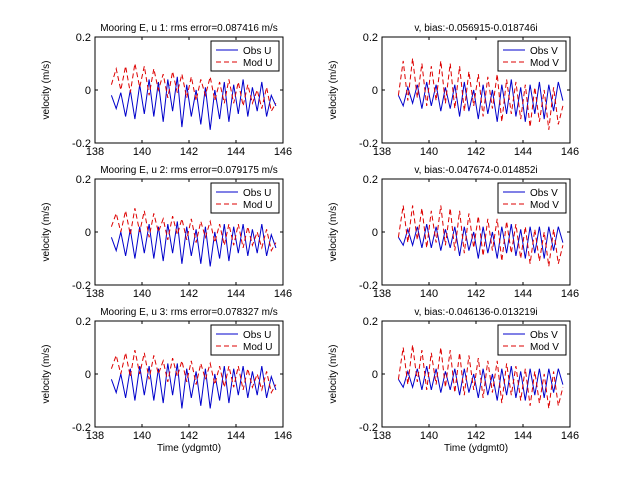 The width and height of the screenshot is (640, 480). I want to click on subplot-title: v, bias:-0.046136-0.013219i, so click(475, 312).